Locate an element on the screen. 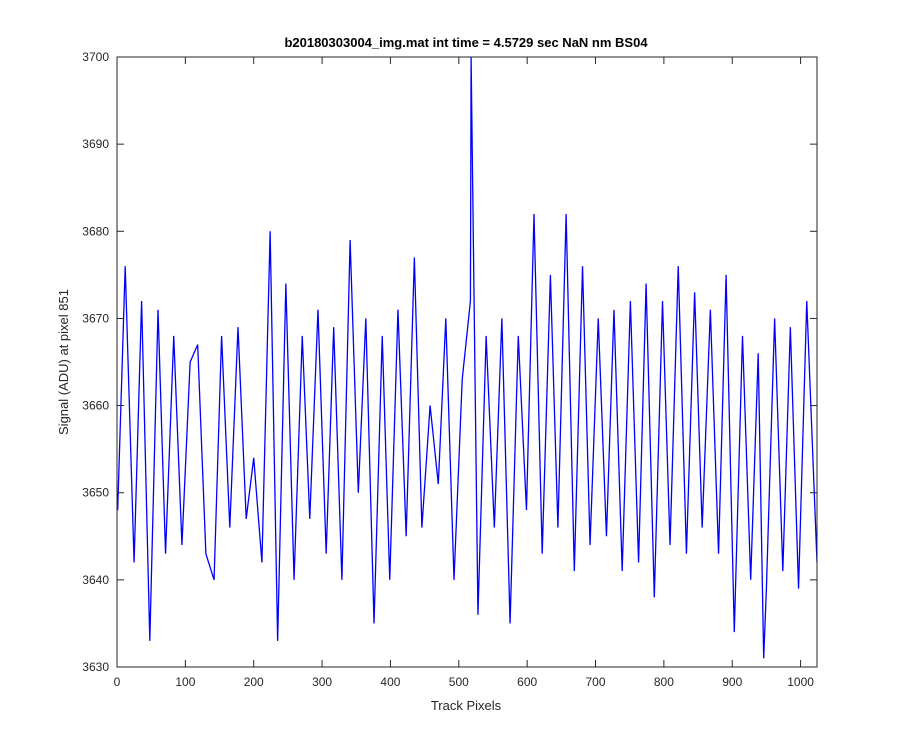 The height and width of the screenshot is (750, 900). y-tick-label: 3650 is located at coordinates (95, 493).